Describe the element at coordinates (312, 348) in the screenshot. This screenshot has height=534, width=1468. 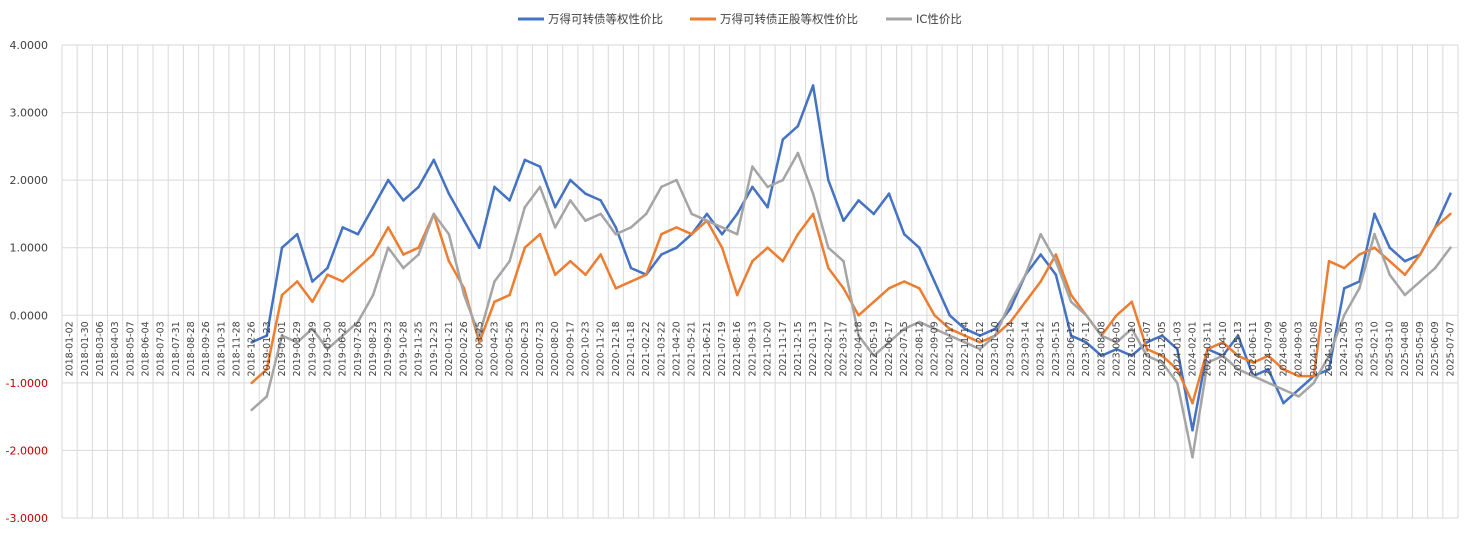
I see `x-tick-label: 2019-04-29` at that location.